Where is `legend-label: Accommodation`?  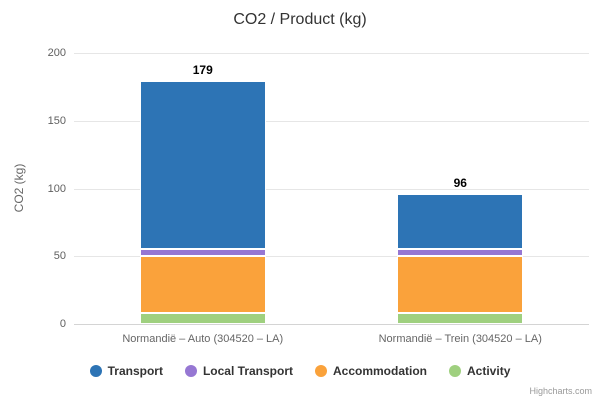 legend-label: Accommodation is located at coordinates (380, 371).